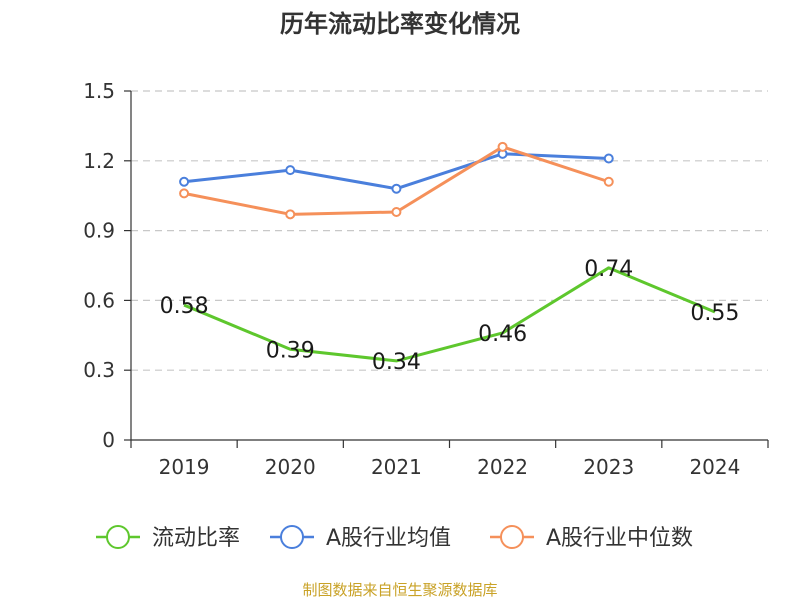 This screenshot has width=800, height=600. What do you see at coordinates (99, 300) in the screenshot?
I see `y-tick-label-2: 0.6` at bounding box center [99, 300].